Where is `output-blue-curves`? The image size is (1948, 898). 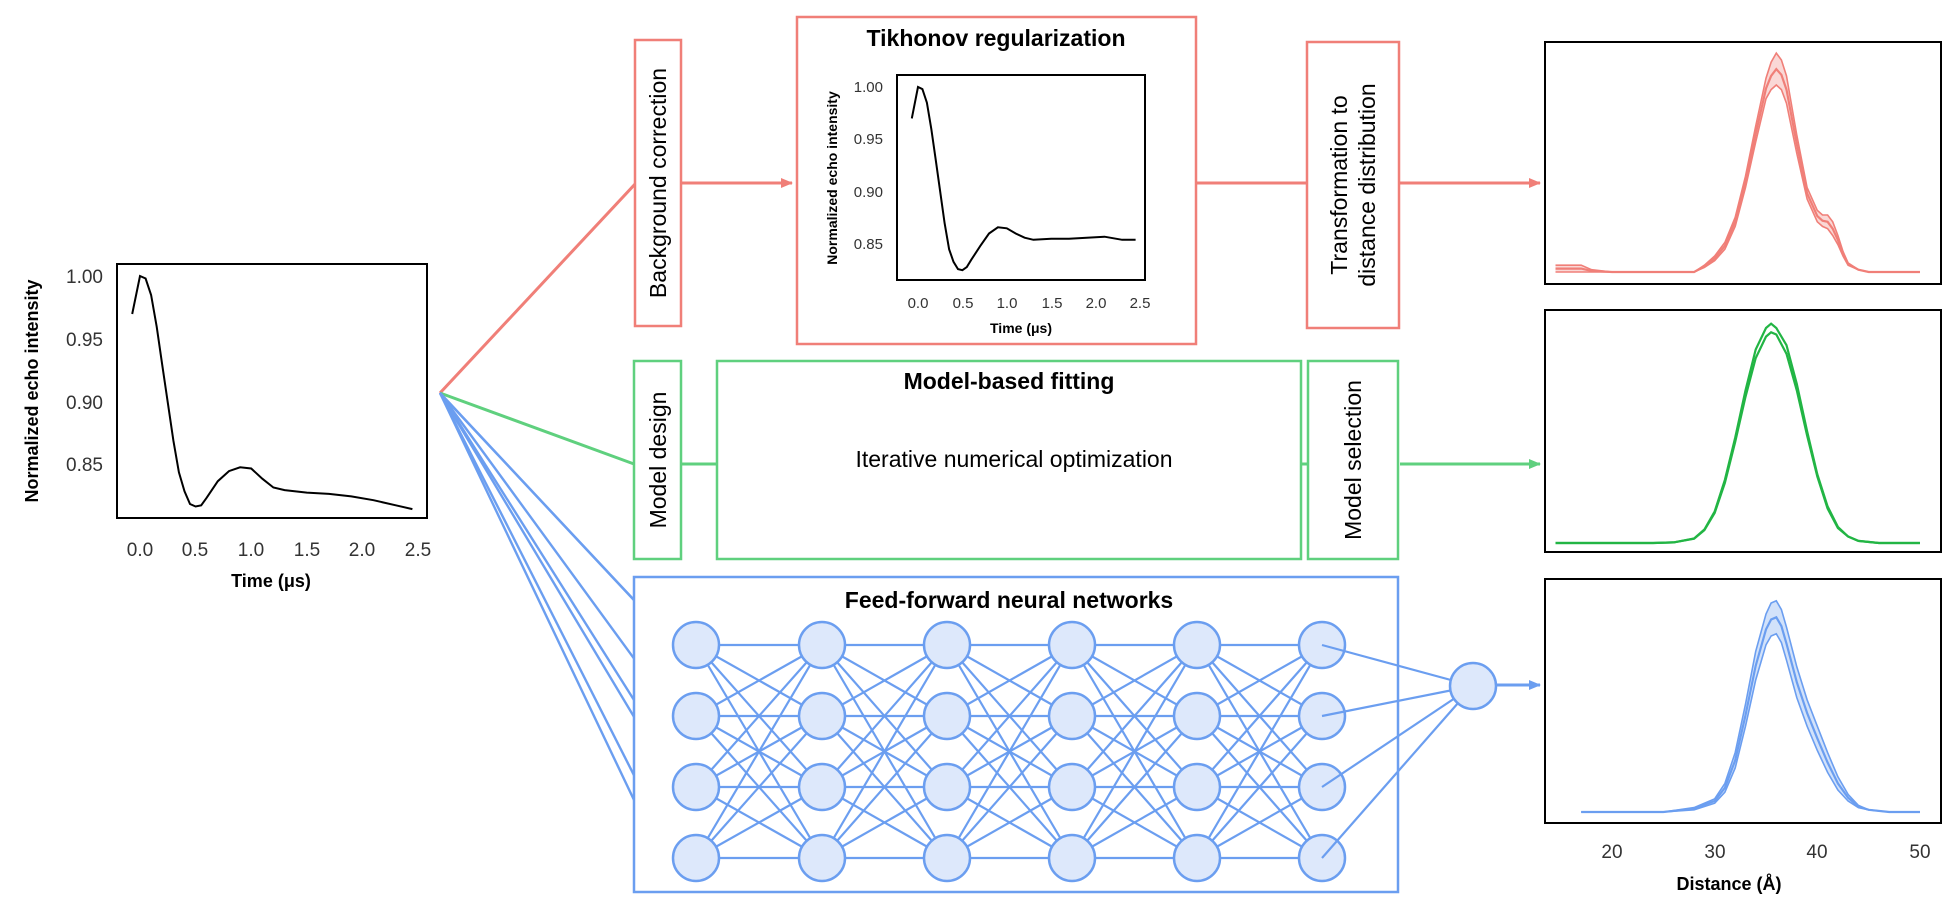
output-blue-curves is located at coordinates (1750, 706).